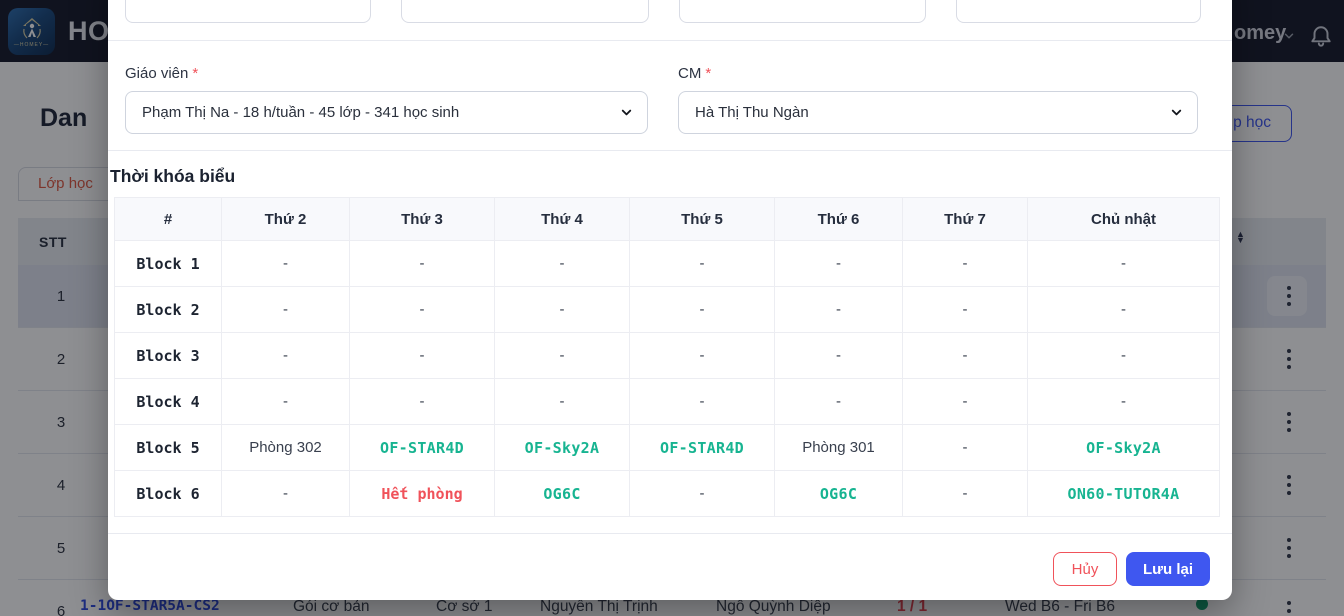 This screenshot has width=1344, height=616. I want to click on block-label: Block 6, so click(168, 493).